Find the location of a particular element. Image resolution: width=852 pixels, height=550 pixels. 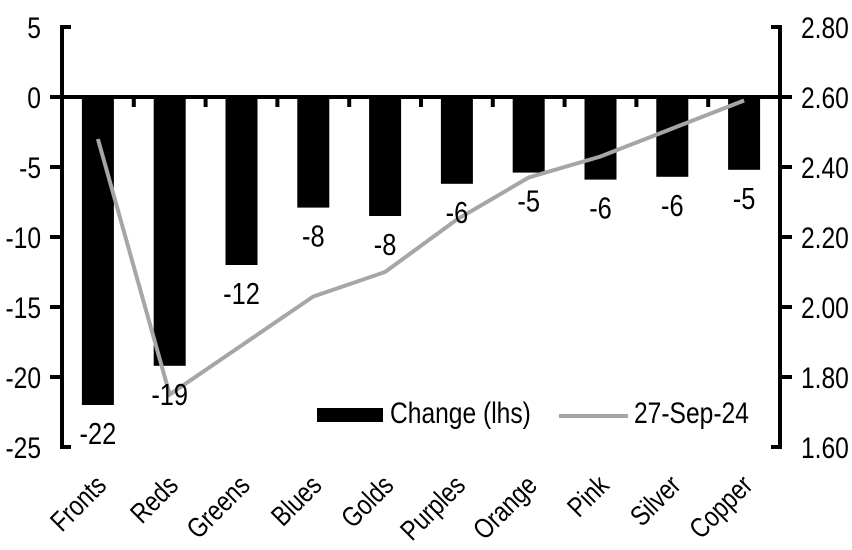

legend-line-label: 27-Sep-24 is located at coordinates (691, 413).